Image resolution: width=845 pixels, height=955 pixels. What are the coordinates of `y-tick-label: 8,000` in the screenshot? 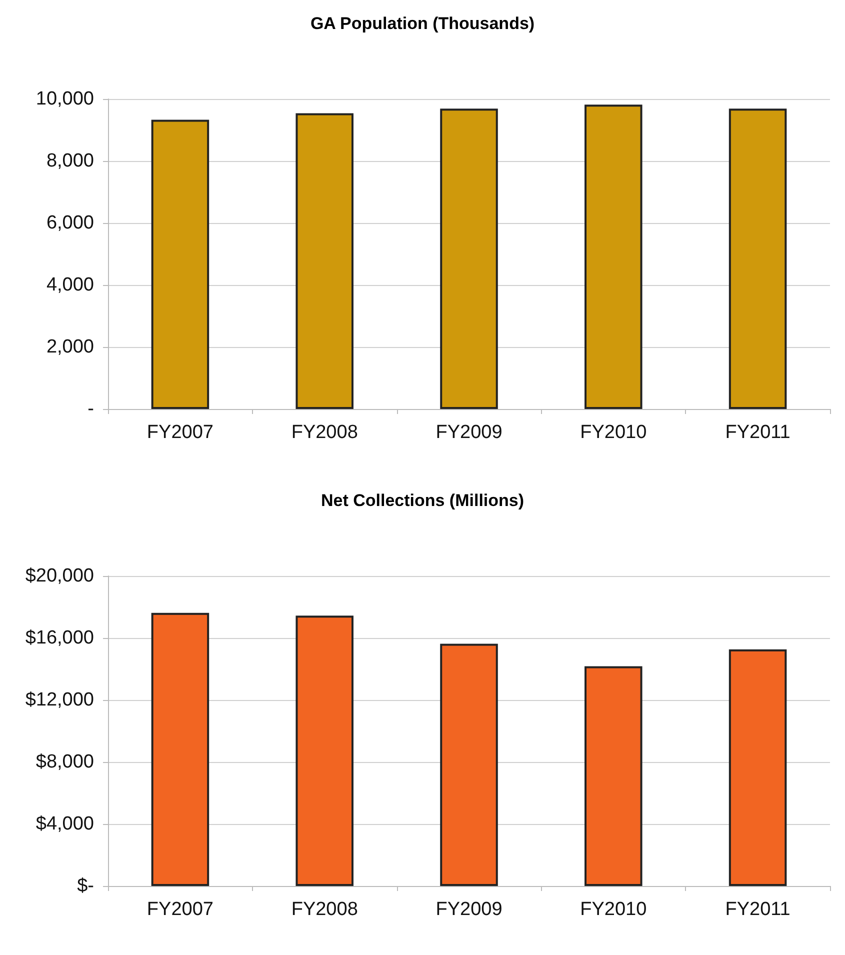 It's located at (70, 161).